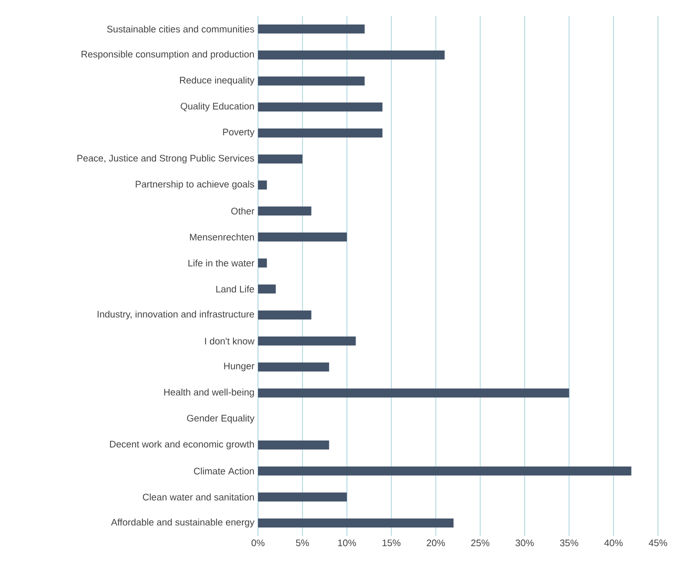  I want to click on x-tick-label: 30%, so click(525, 543).